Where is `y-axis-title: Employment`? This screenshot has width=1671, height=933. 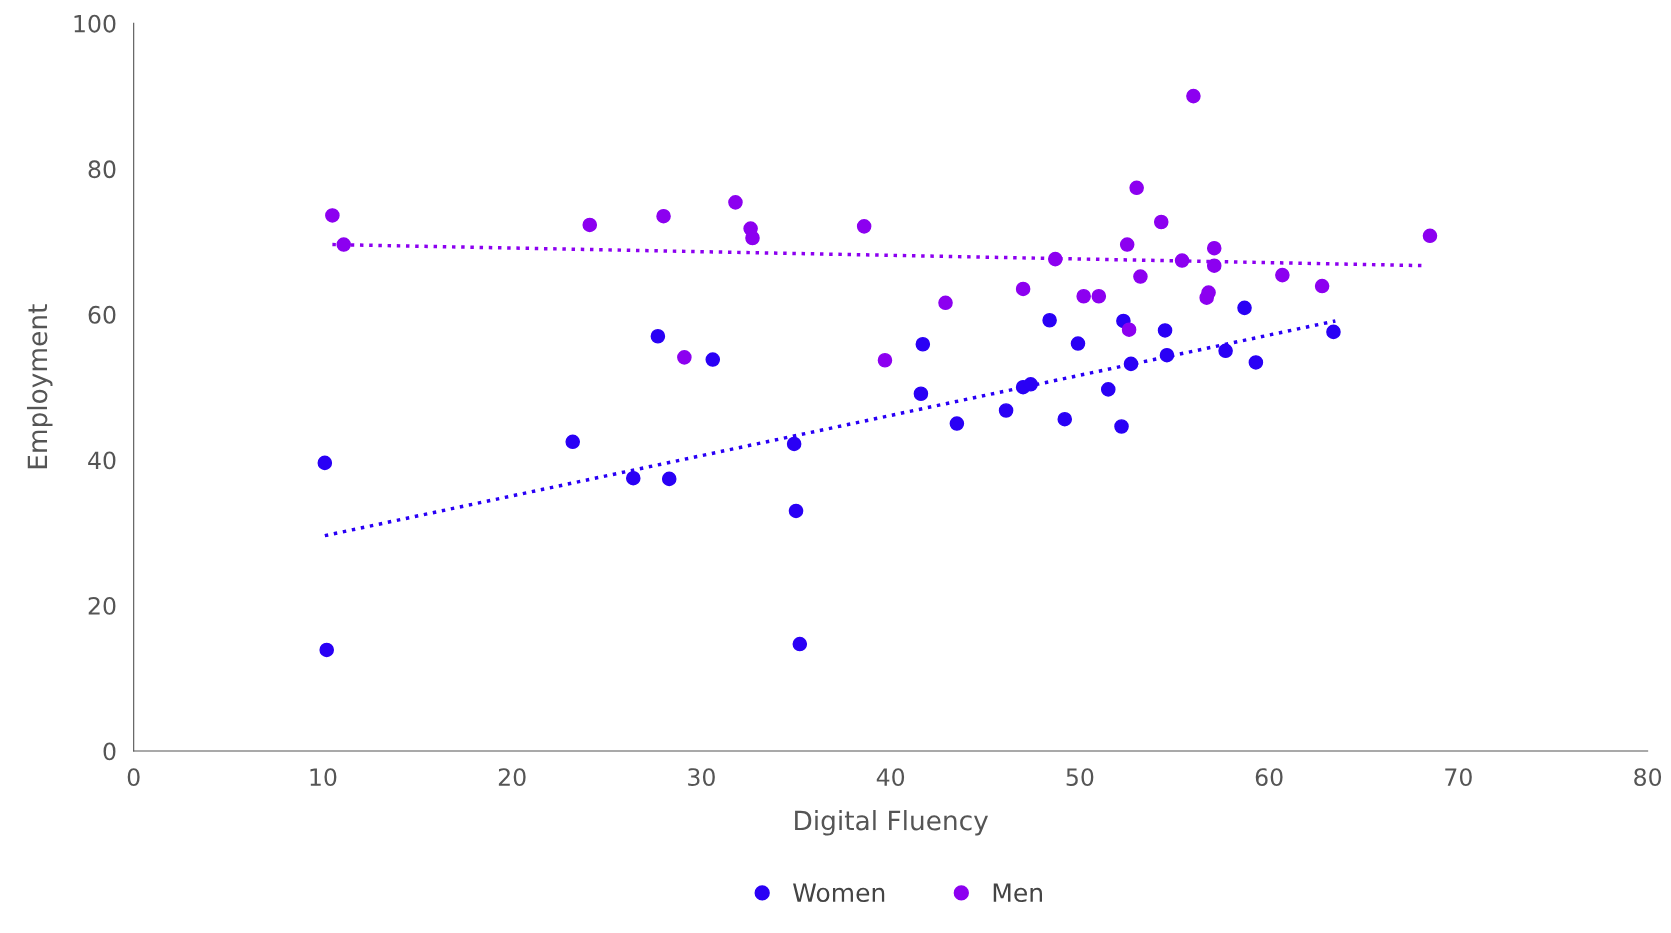
y-axis-title: Employment is located at coordinates (39, 386).